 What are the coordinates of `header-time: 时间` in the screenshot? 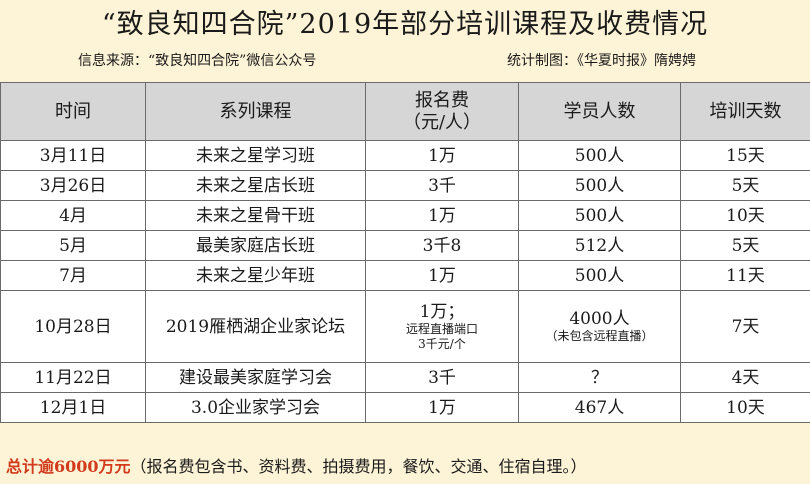 It's located at (73, 111).